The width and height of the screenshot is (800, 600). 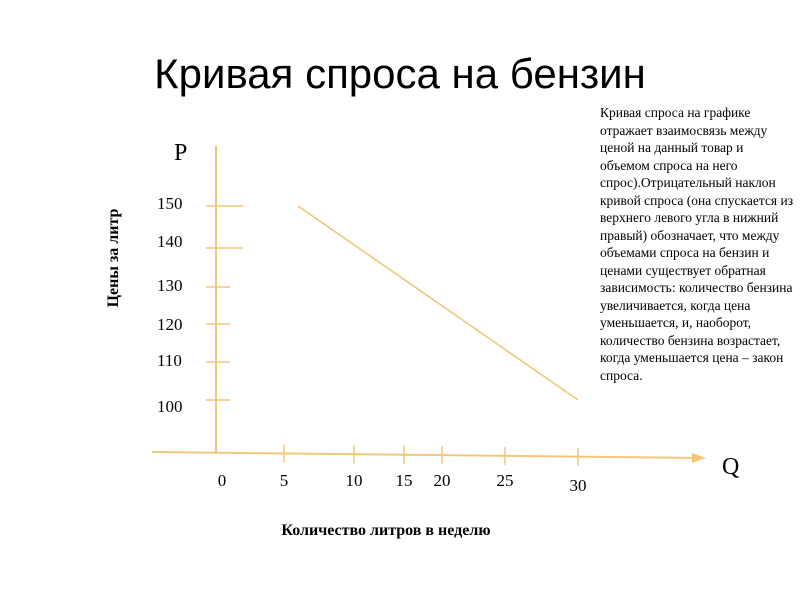 What do you see at coordinates (180, 153) in the screenshot?
I see `y-axis-letter: P` at bounding box center [180, 153].